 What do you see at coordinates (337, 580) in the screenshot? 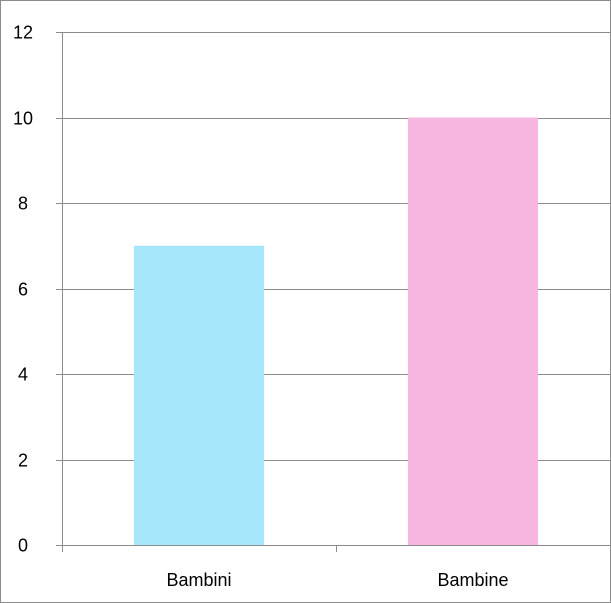
I see `x-category-labels: Bambini Bambine` at bounding box center [337, 580].